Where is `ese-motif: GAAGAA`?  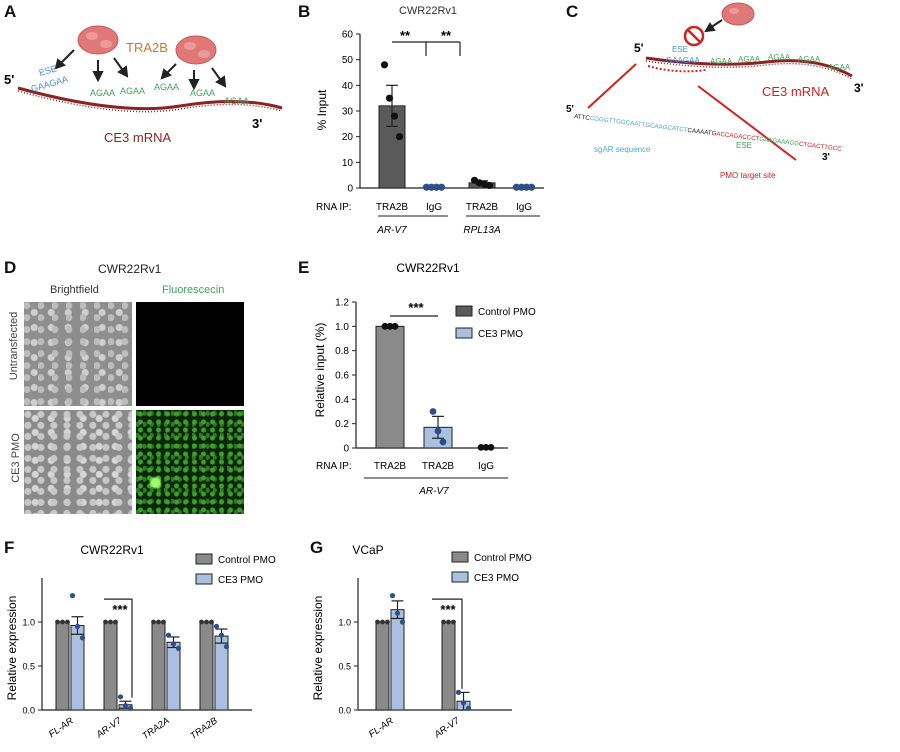
ese-motif: GAAGAA is located at coordinates (683, 60).